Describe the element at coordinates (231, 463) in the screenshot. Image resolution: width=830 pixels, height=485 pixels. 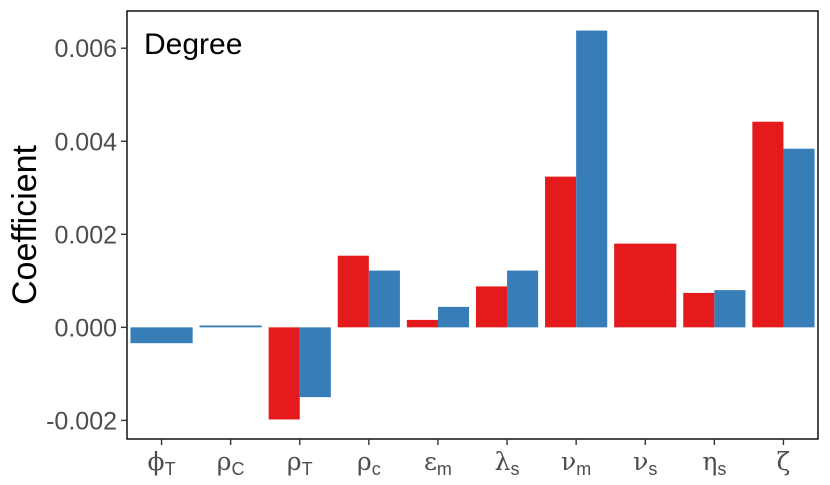
I see `x-tick-label: ρC` at that location.